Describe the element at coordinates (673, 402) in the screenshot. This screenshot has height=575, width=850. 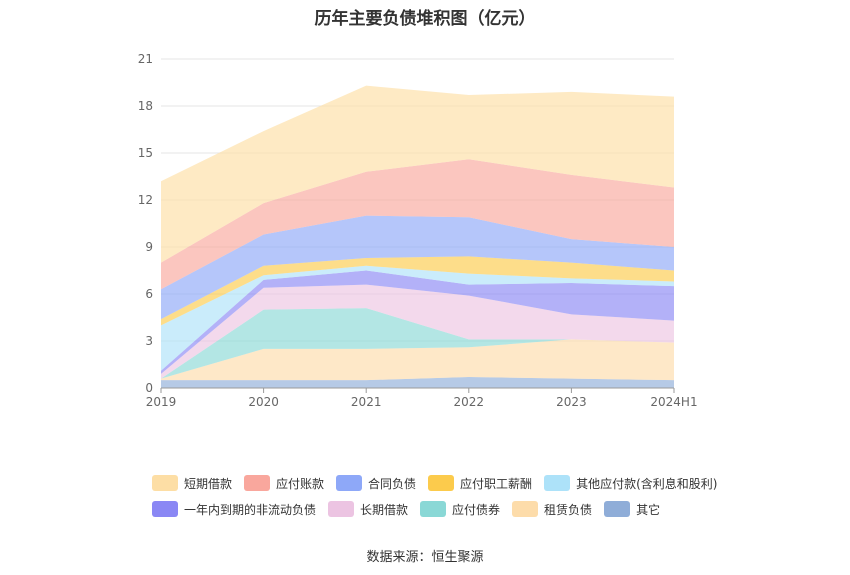
I see `x-tick-label-5: 2024H1` at that location.